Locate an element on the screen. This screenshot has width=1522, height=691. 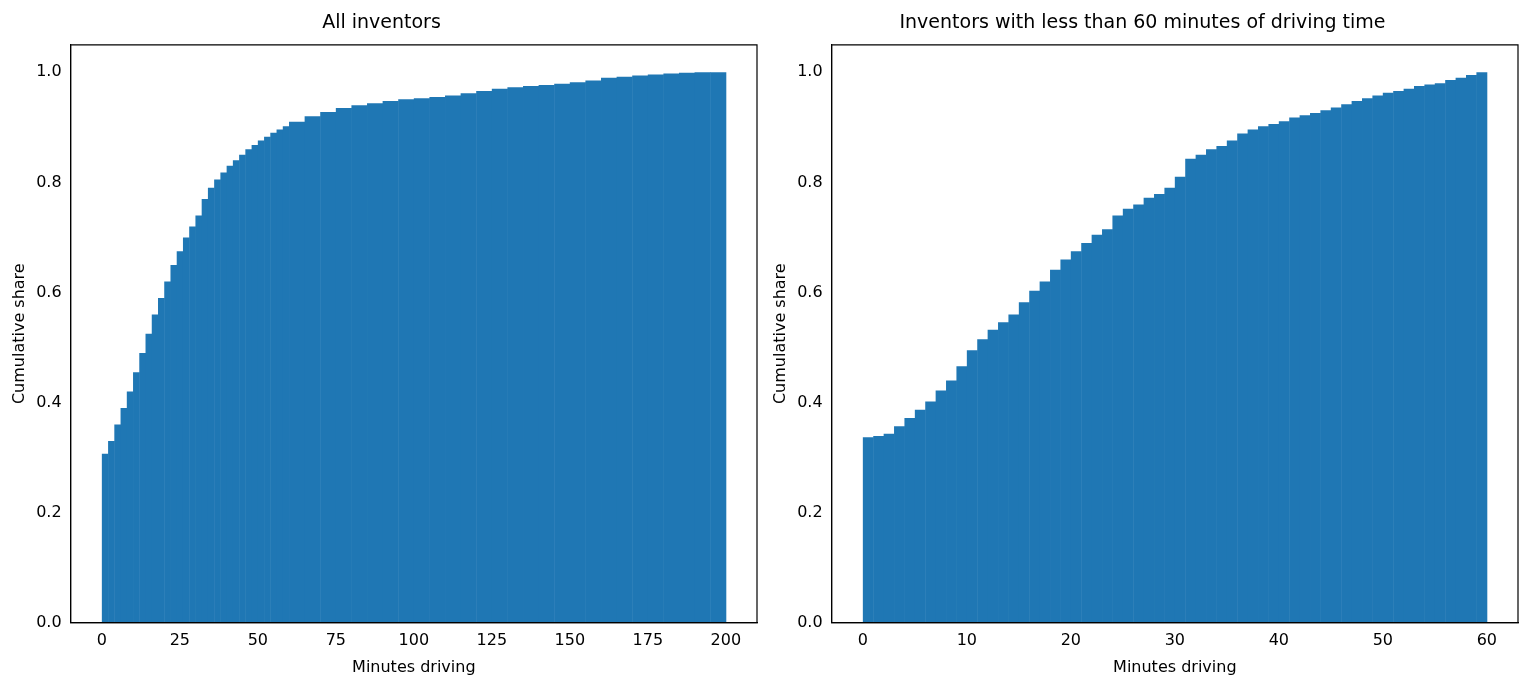
x-tick-label: 150 is located at coordinates (570, 640).